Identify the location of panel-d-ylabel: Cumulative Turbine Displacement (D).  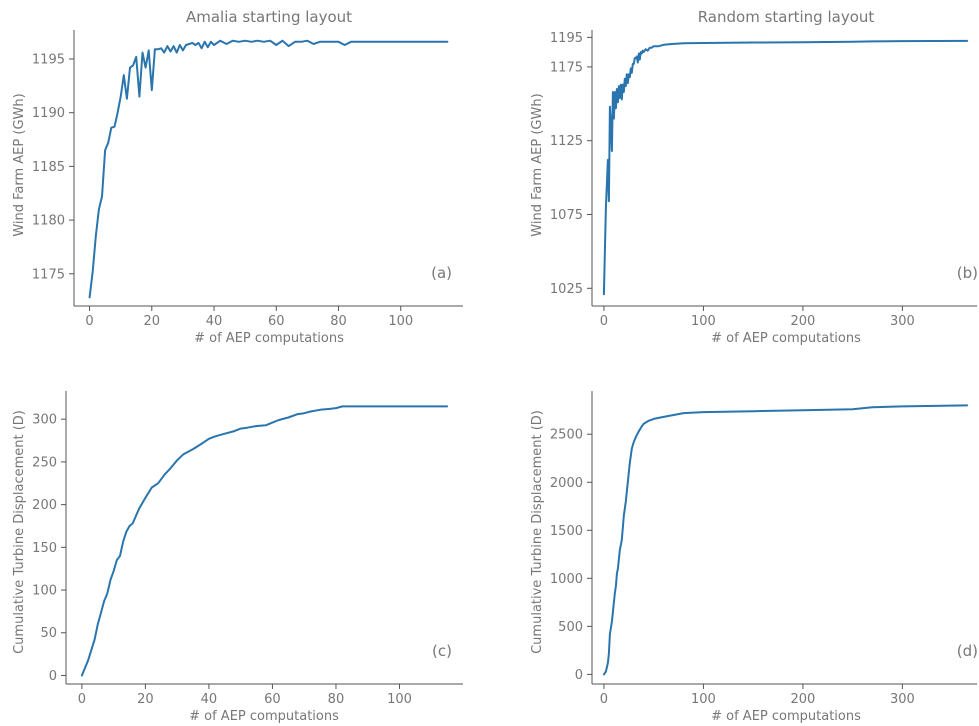
(537, 532).